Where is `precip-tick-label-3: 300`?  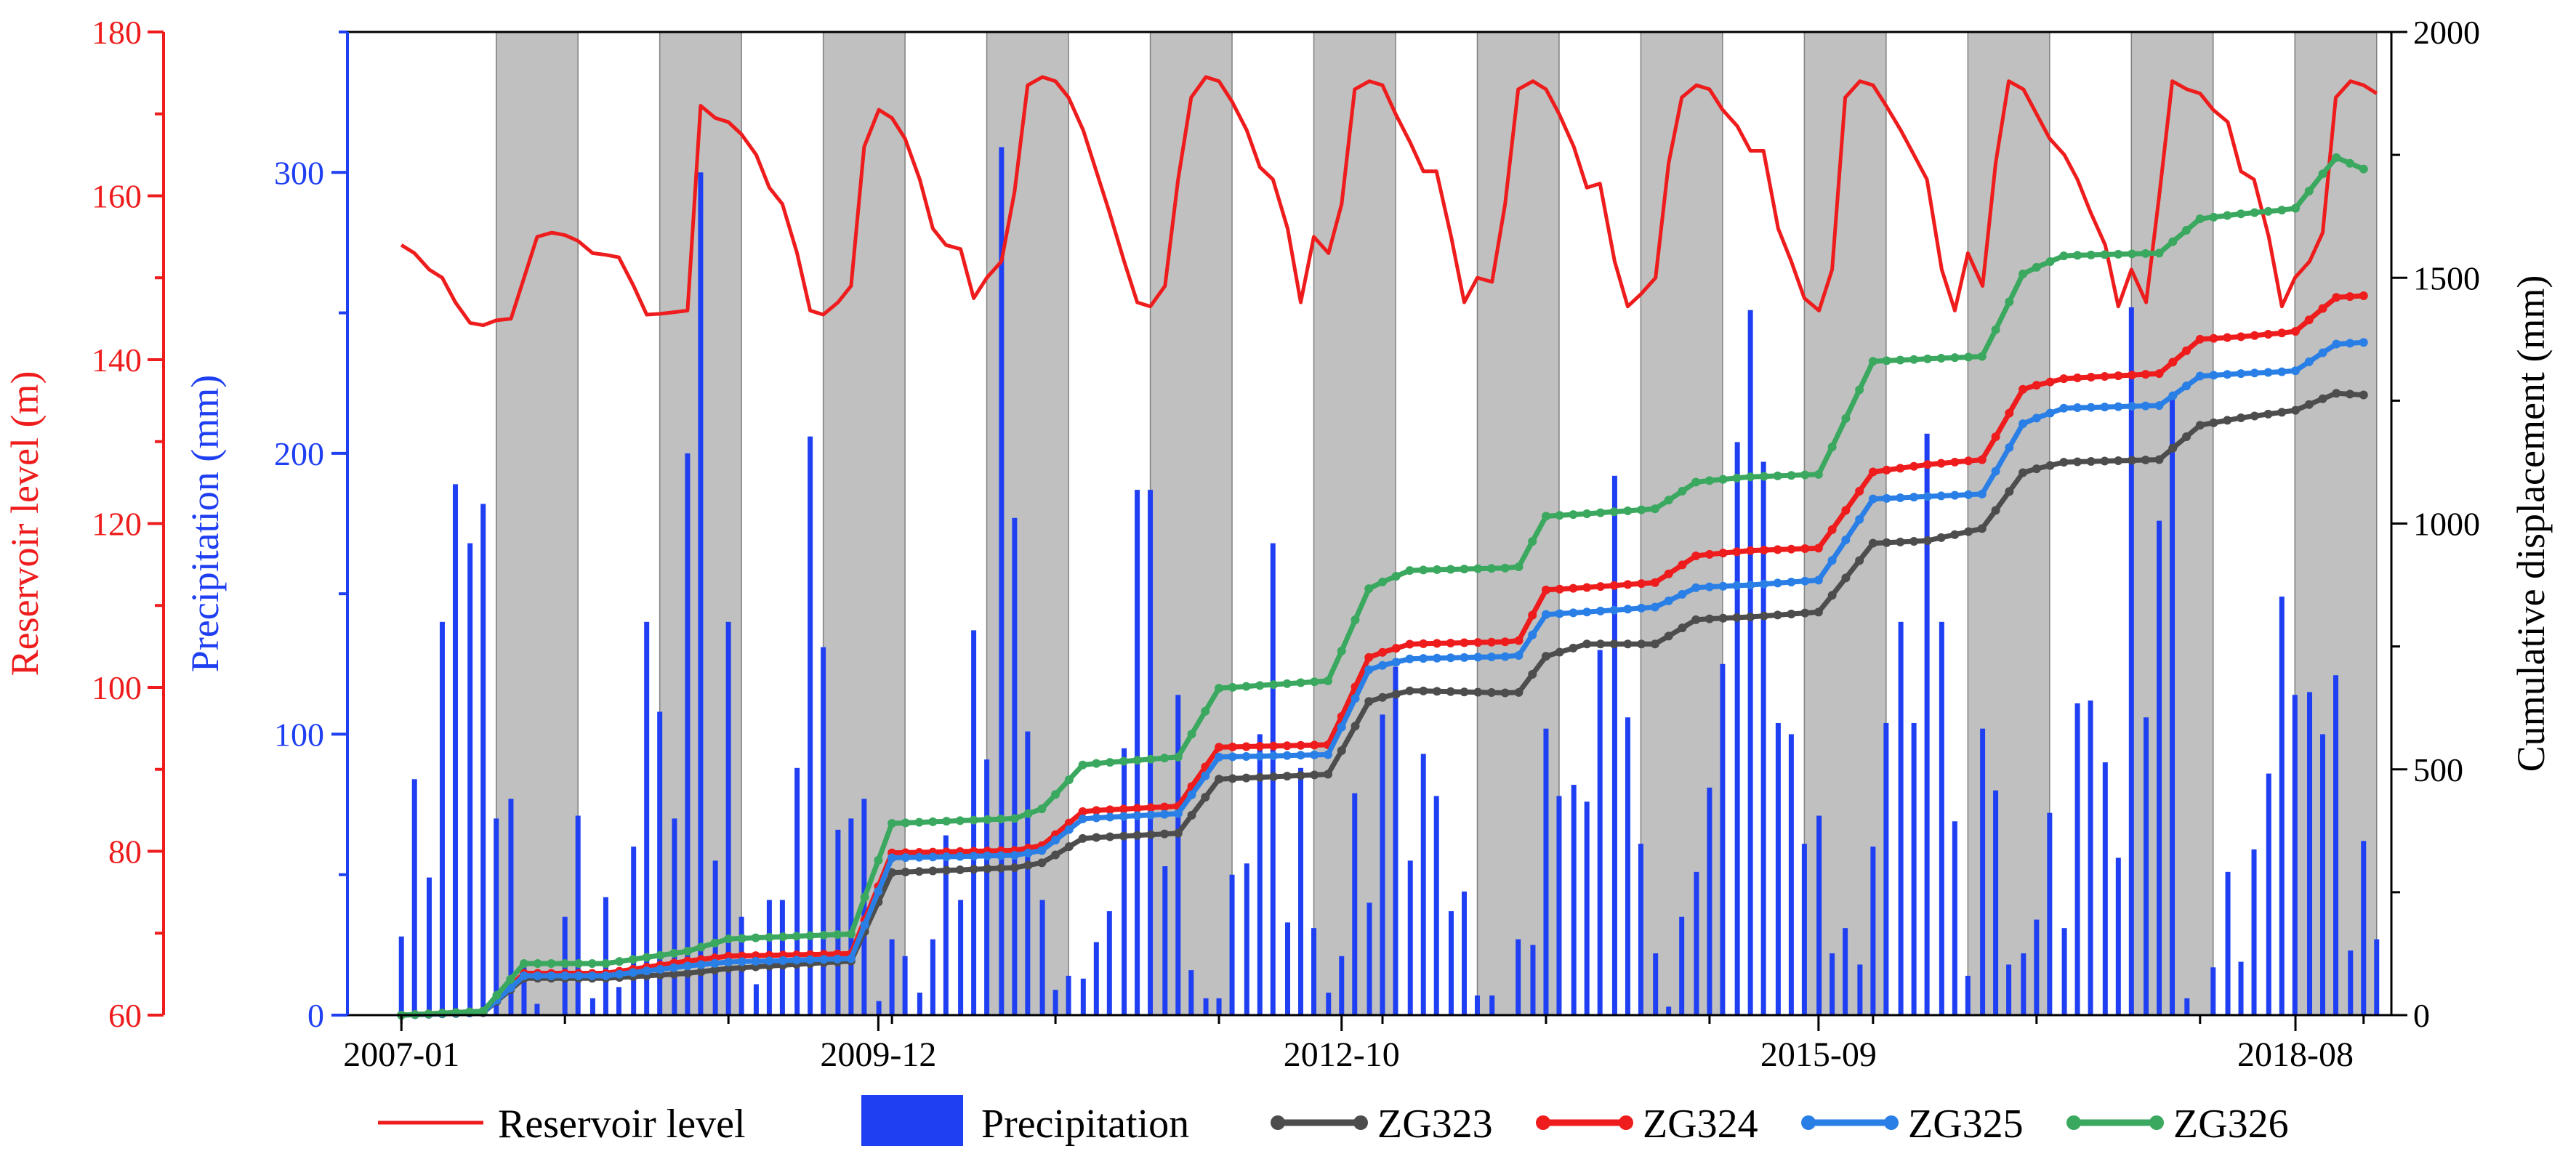 precip-tick-label-3: 300 is located at coordinates (299, 172).